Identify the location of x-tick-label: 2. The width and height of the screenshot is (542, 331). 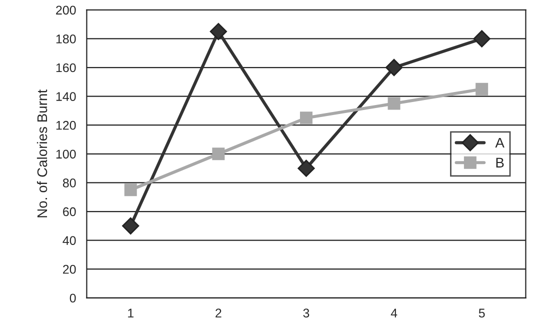
(219, 313).